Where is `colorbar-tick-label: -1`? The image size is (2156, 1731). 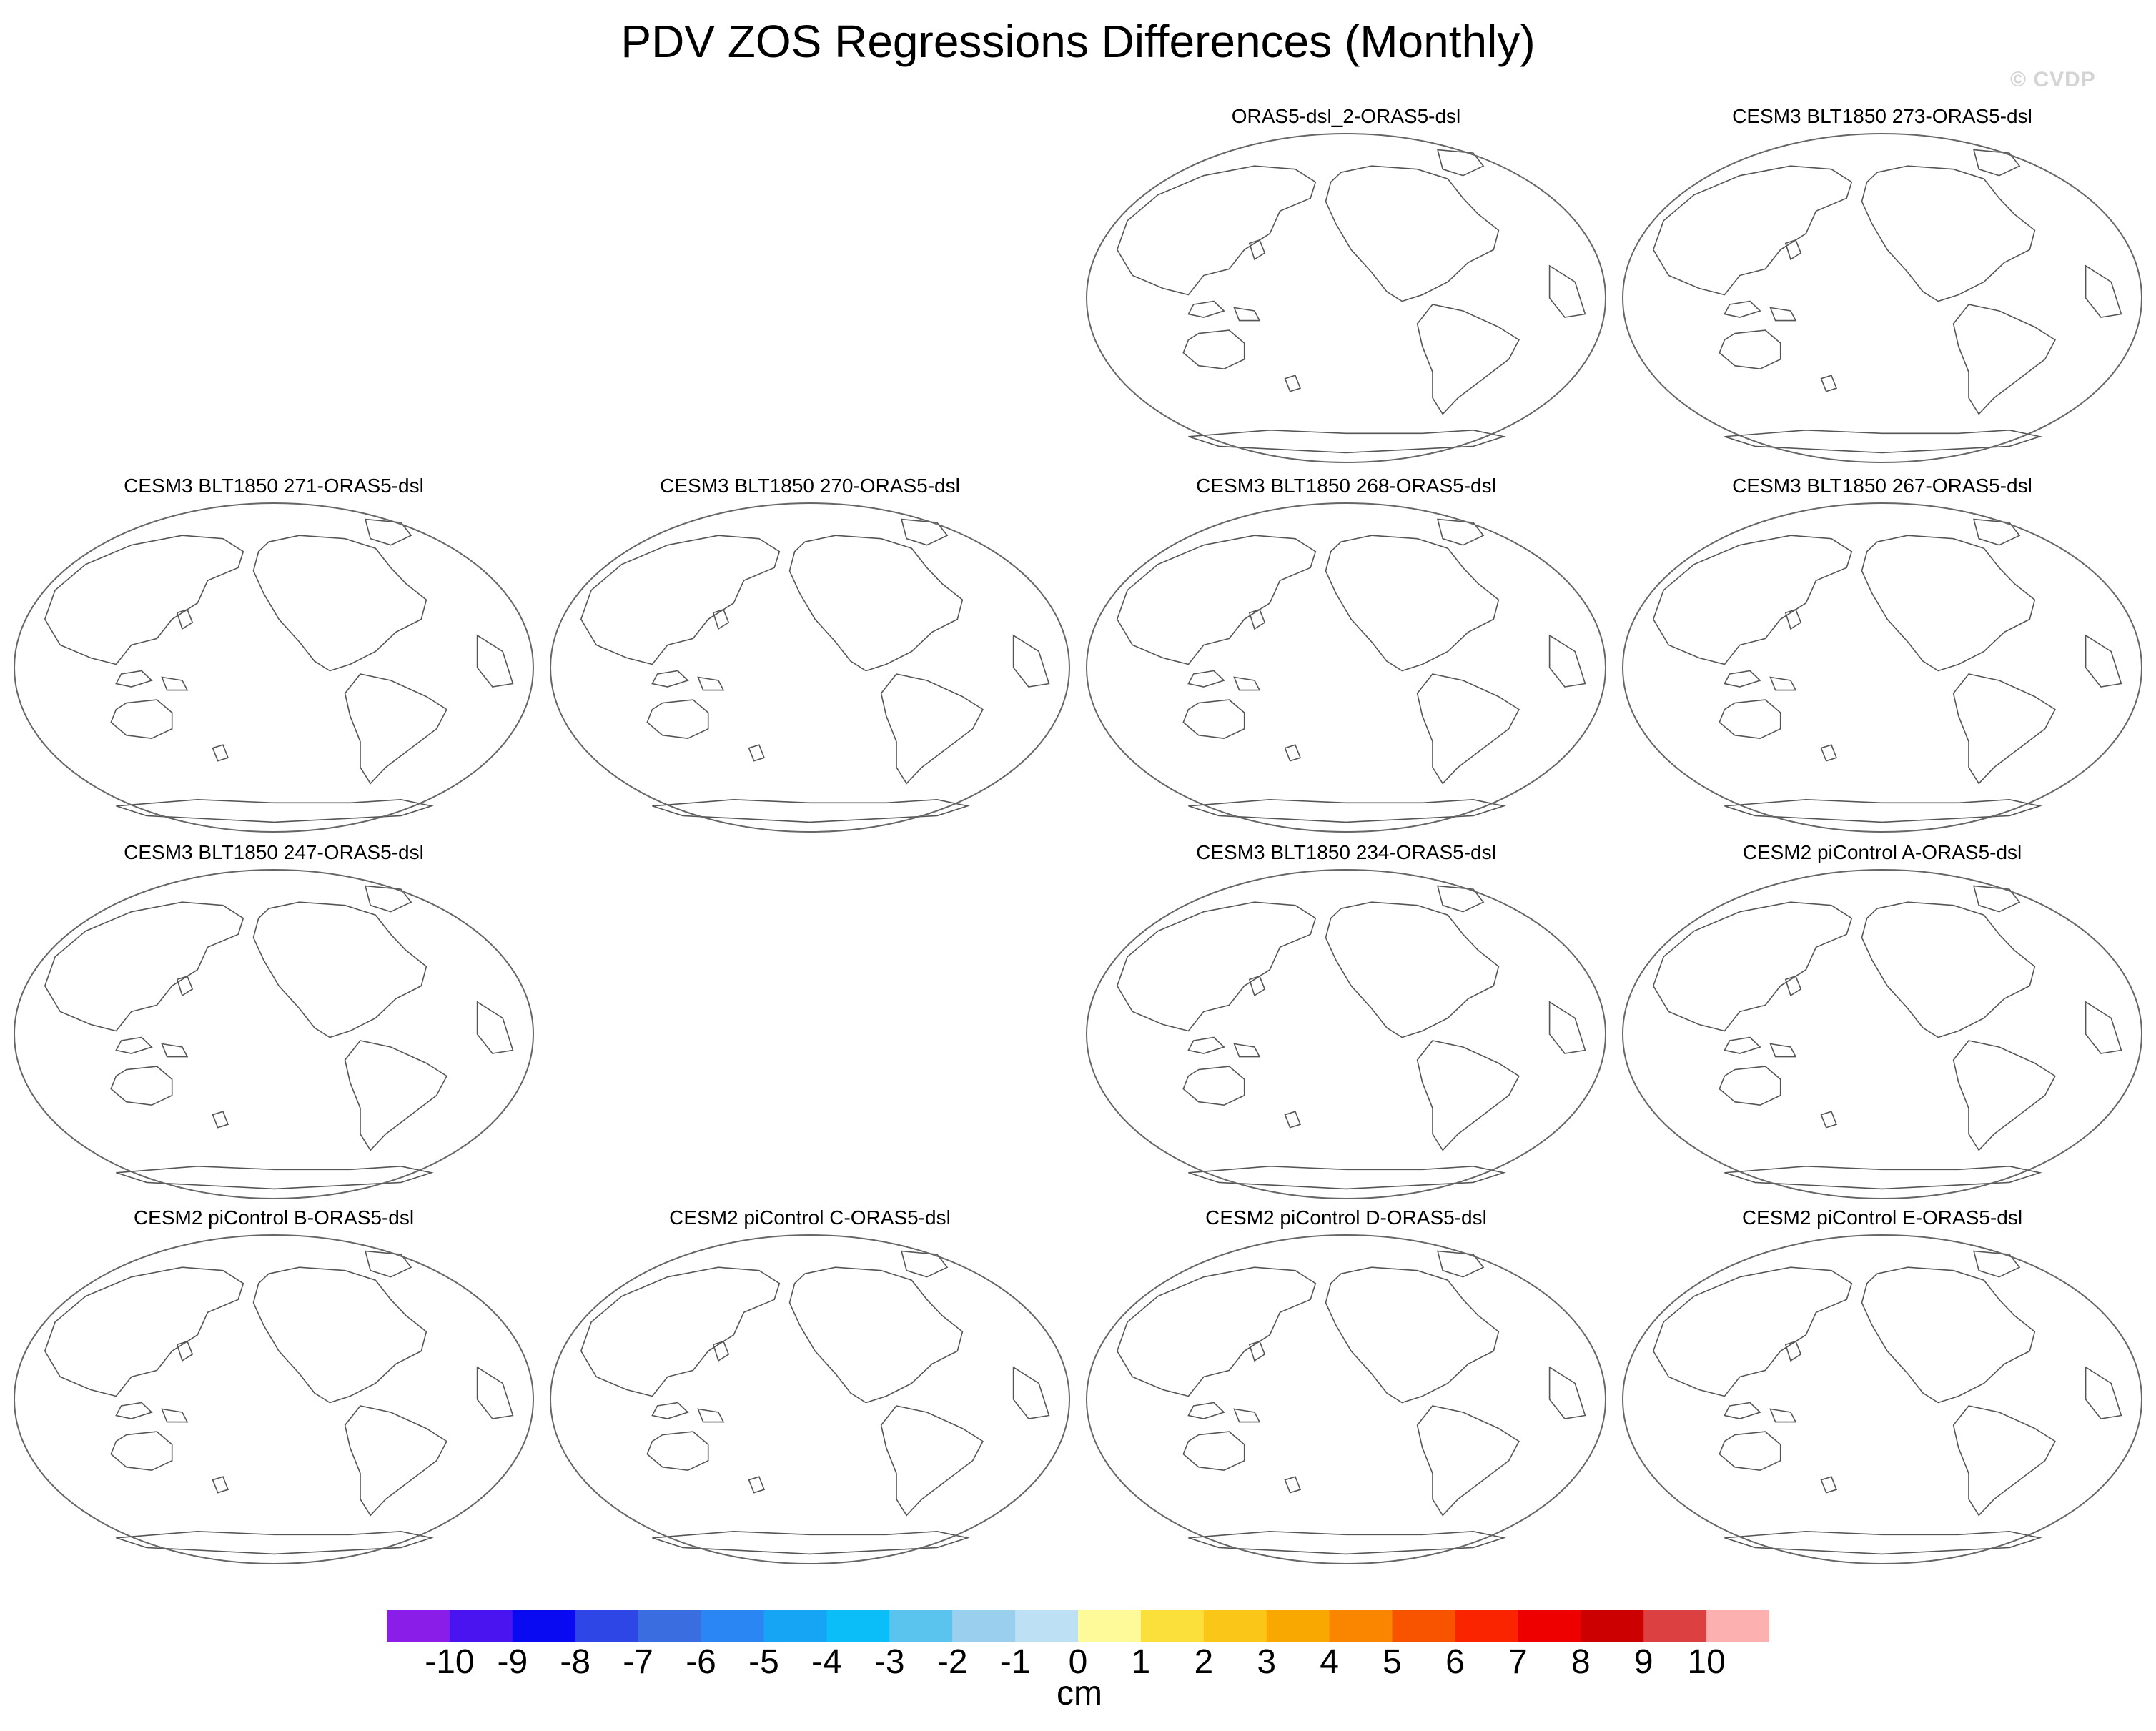
colorbar-tick-label: -1 is located at coordinates (1015, 1662).